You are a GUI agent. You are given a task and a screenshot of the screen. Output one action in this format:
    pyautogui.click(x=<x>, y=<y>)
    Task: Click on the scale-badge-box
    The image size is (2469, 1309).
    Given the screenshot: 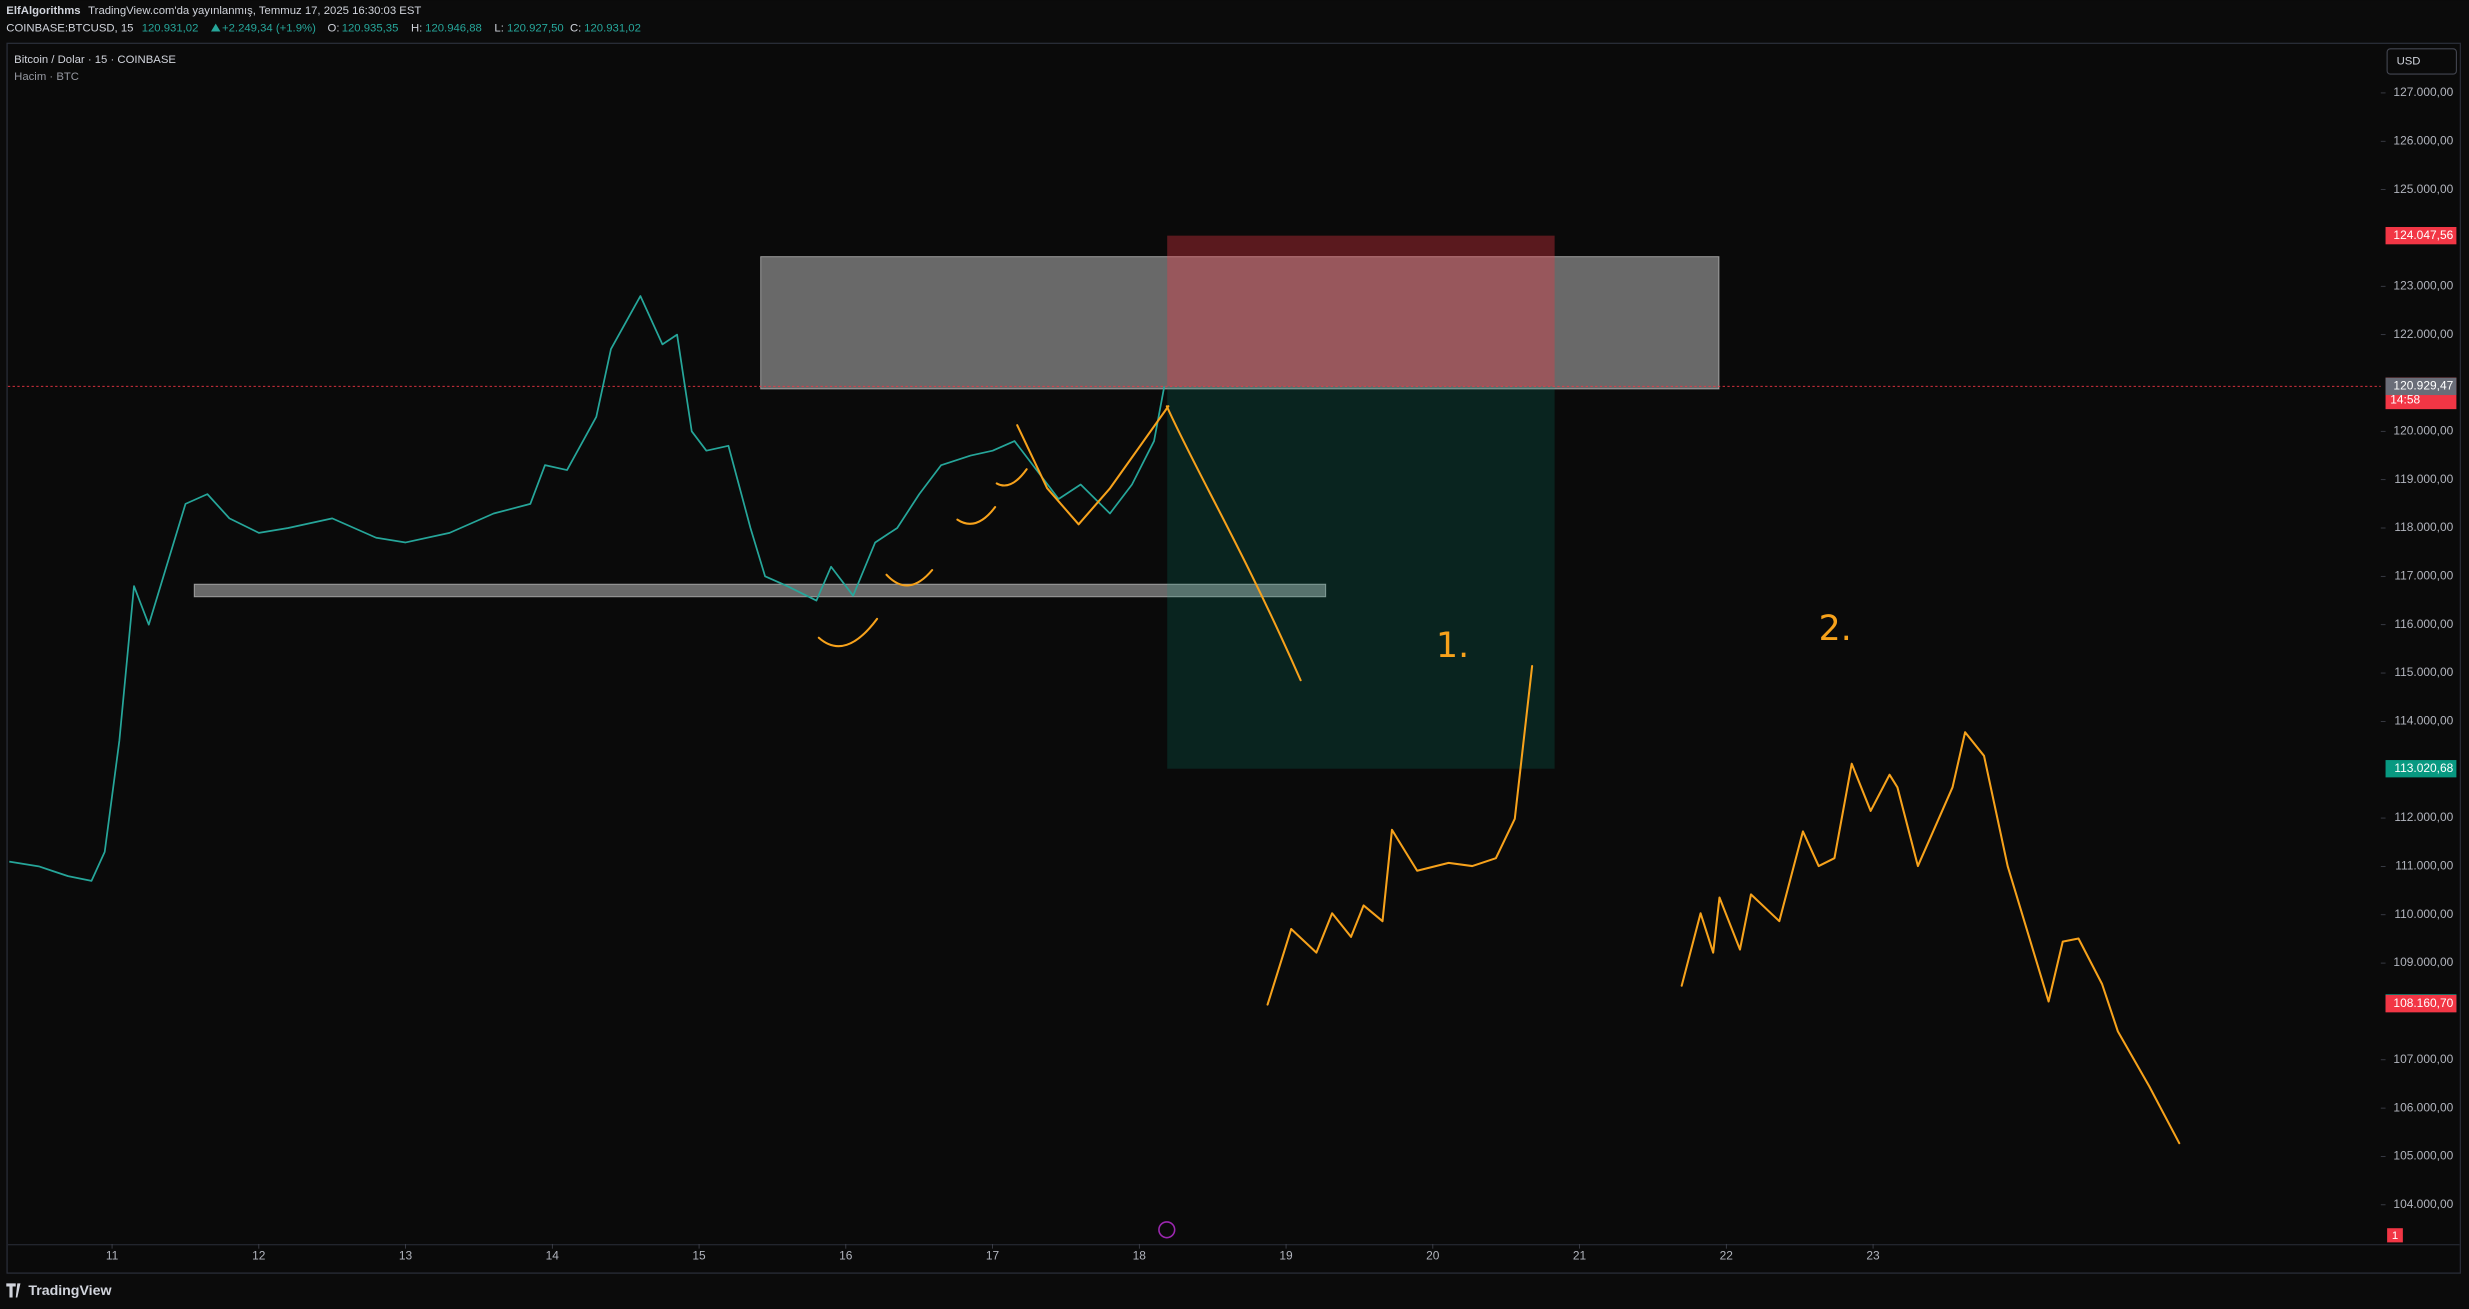 What is the action you would take?
    pyautogui.click(x=2395, y=1235)
    